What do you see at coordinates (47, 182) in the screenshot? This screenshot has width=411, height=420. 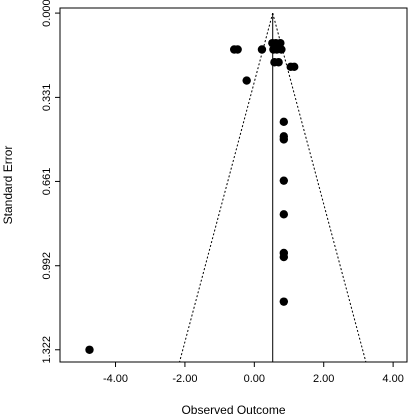 I see `y-tick-label: 0.661` at bounding box center [47, 182].